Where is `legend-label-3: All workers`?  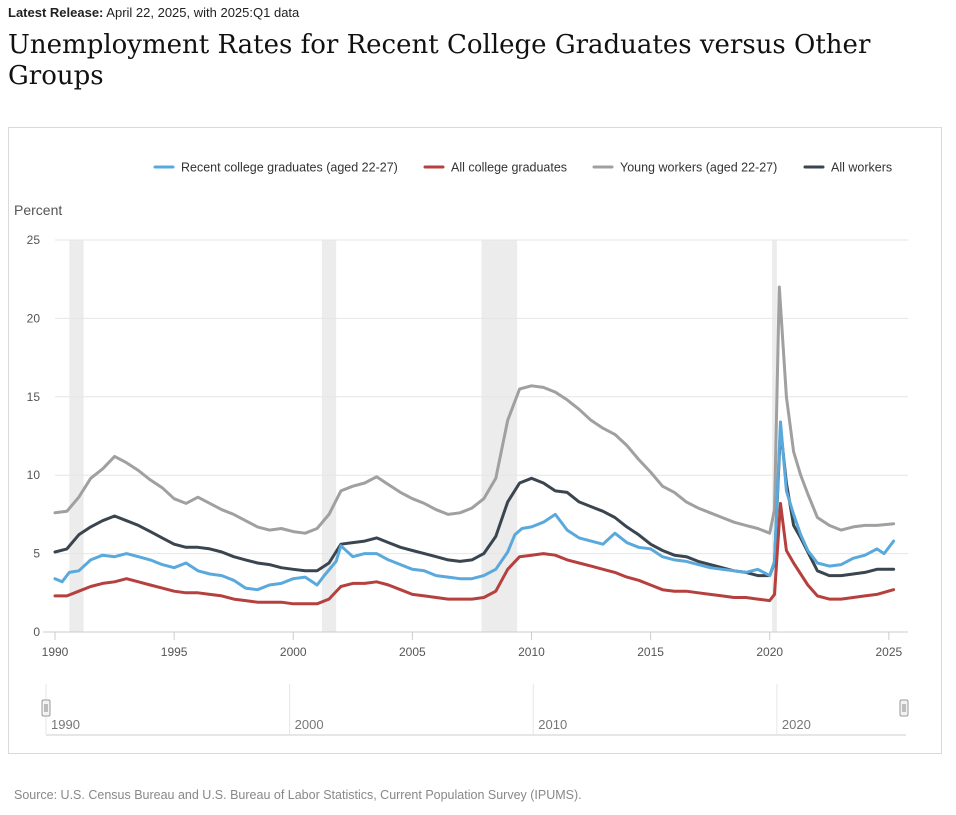
legend-label-3: All workers is located at coordinates (861, 168).